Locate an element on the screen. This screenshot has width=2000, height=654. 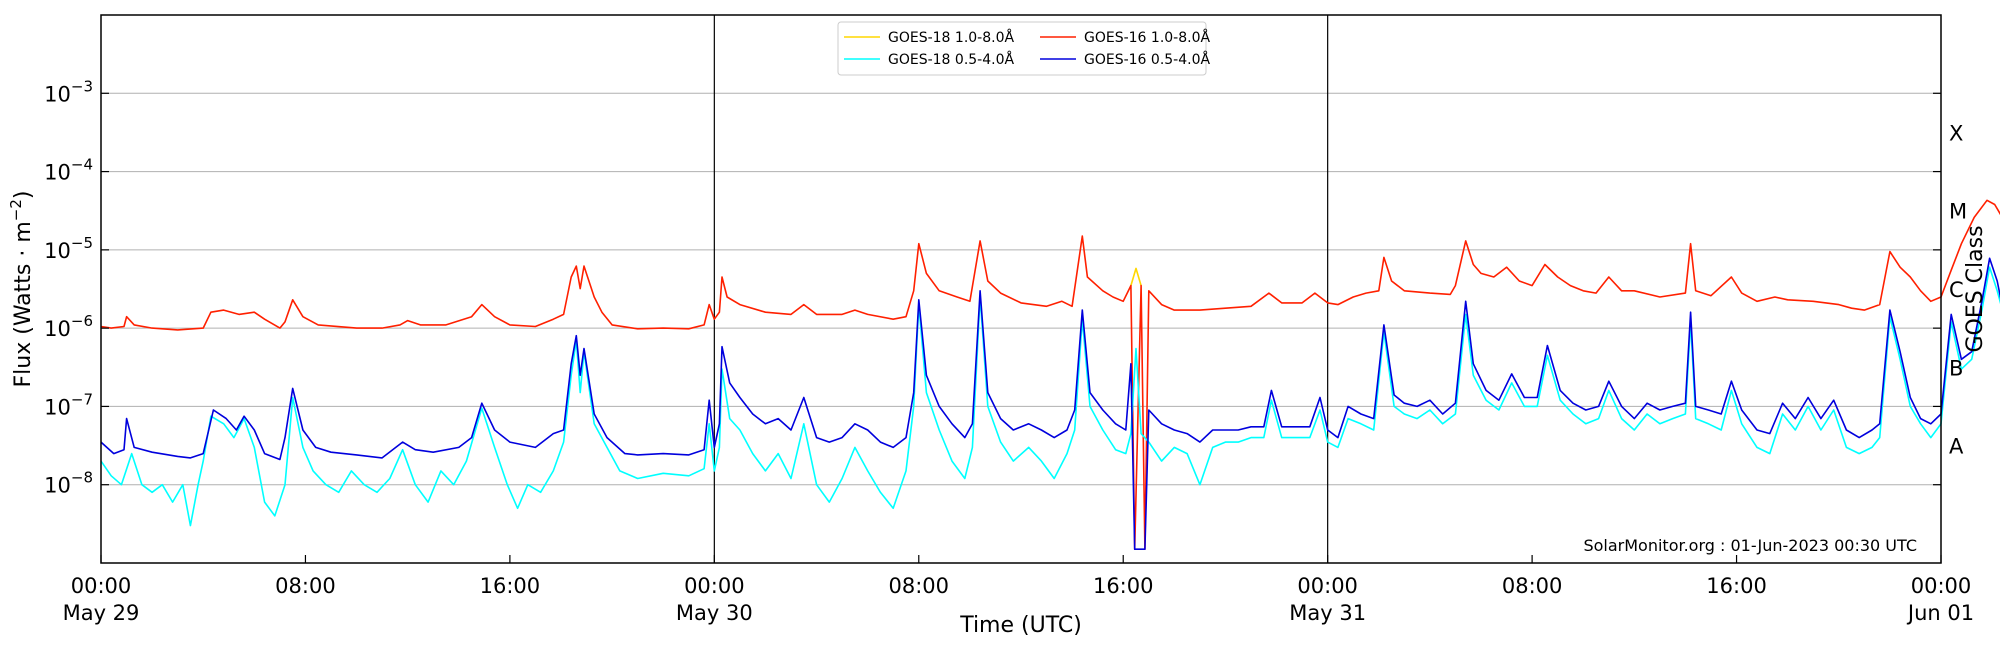
credit-text: SolarMonitor.org : 01-Jun-2023 00:30 UTC is located at coordinates (1750, 545).